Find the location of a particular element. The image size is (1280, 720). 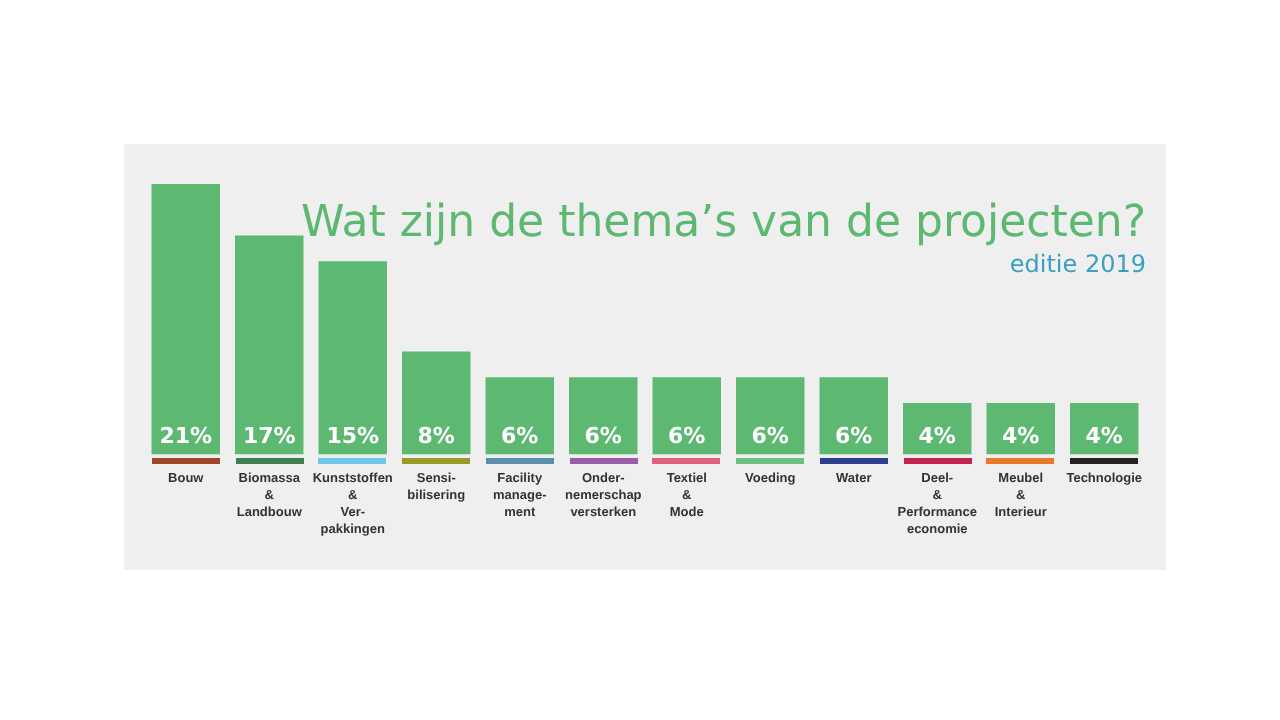

data-label: 21% is located at coordinates (186, 436).